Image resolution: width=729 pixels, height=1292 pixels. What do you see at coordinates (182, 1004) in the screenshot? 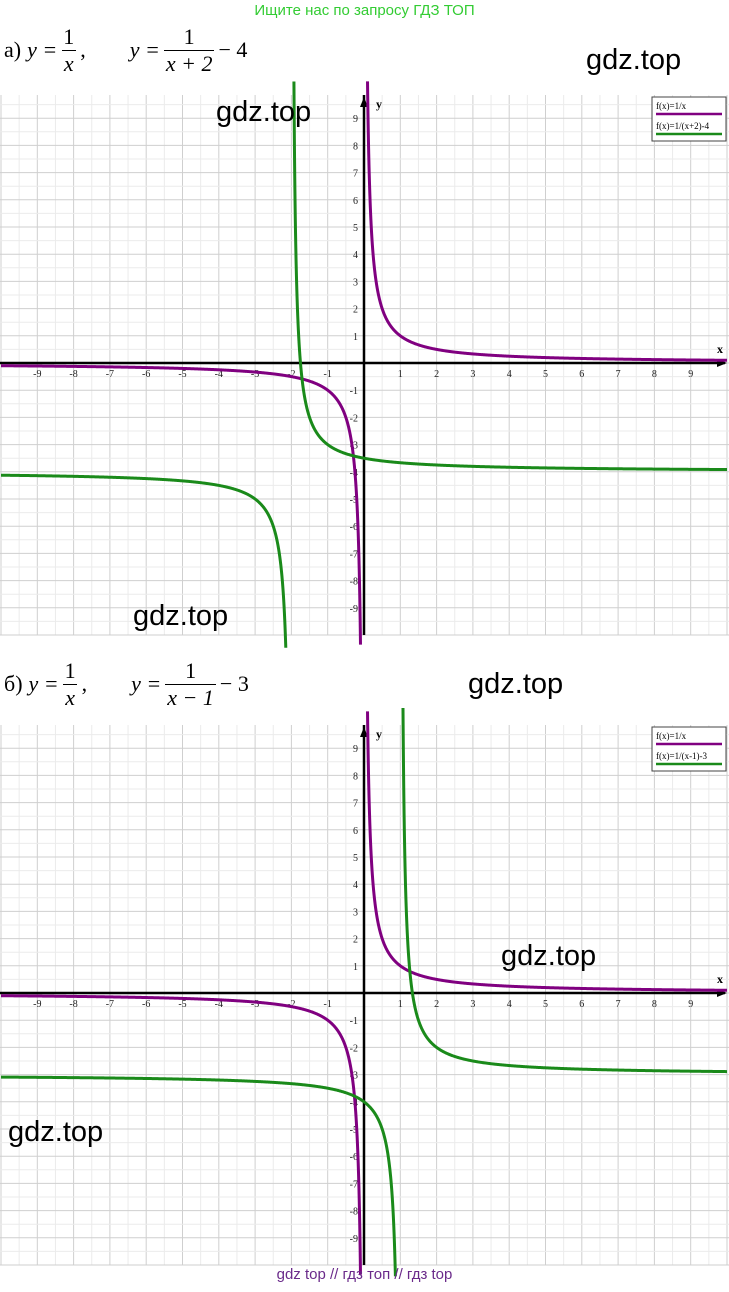
I see `x-tick-label: -5` at bounding box center [182, 1004].